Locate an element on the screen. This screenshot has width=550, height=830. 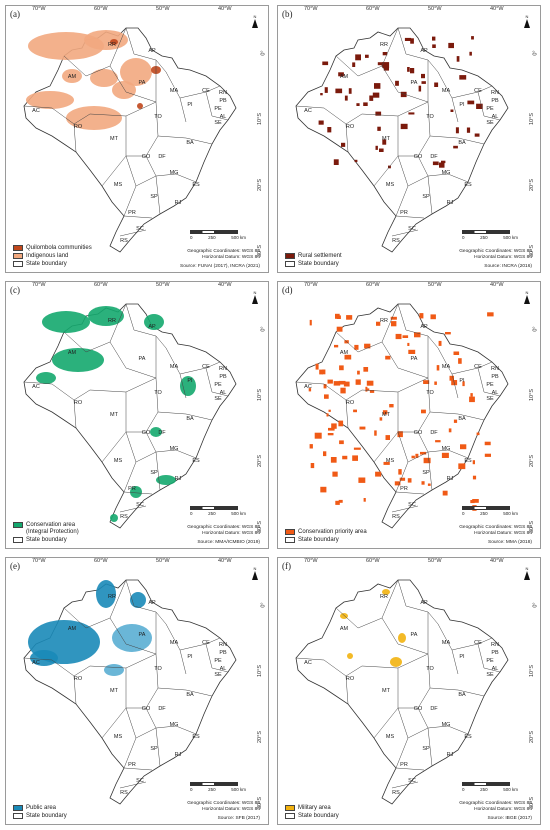
state-label-es: ES is located at coordinates (468, 461).